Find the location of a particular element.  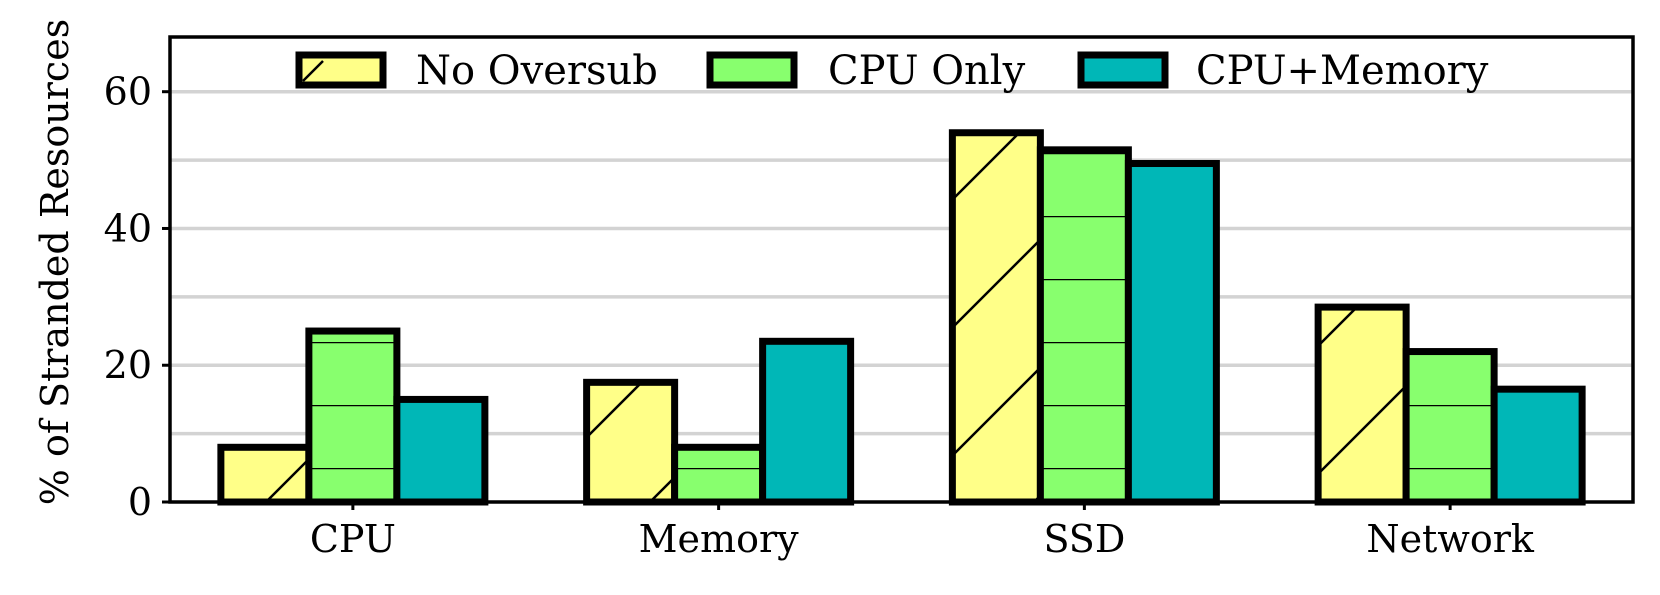

bar-ssd-cpu-memory is located at coordinates (1172, 333).